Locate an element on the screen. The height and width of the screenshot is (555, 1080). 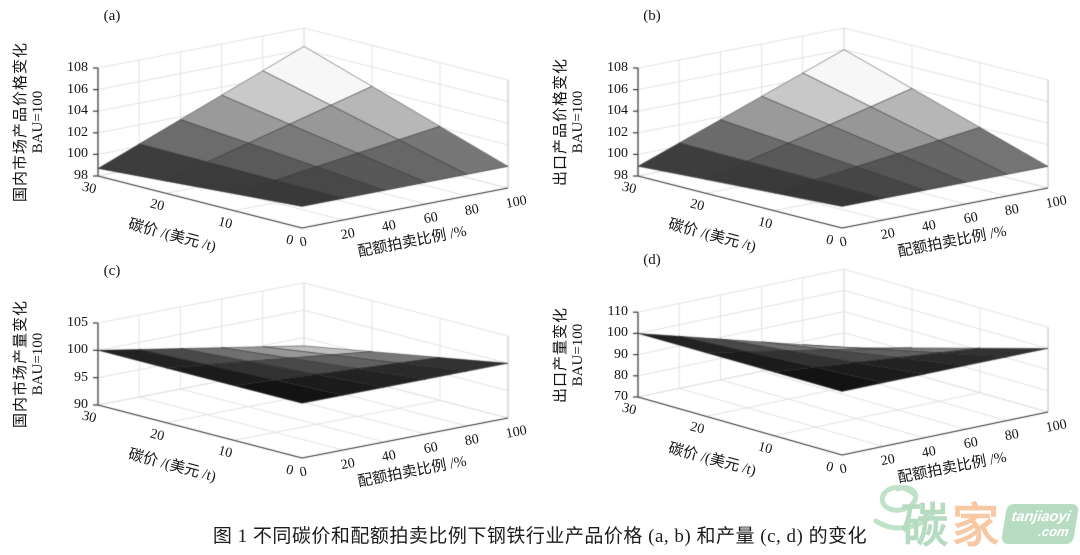
watermark-char-tan: 碳 is located at coordinates (924, 525).